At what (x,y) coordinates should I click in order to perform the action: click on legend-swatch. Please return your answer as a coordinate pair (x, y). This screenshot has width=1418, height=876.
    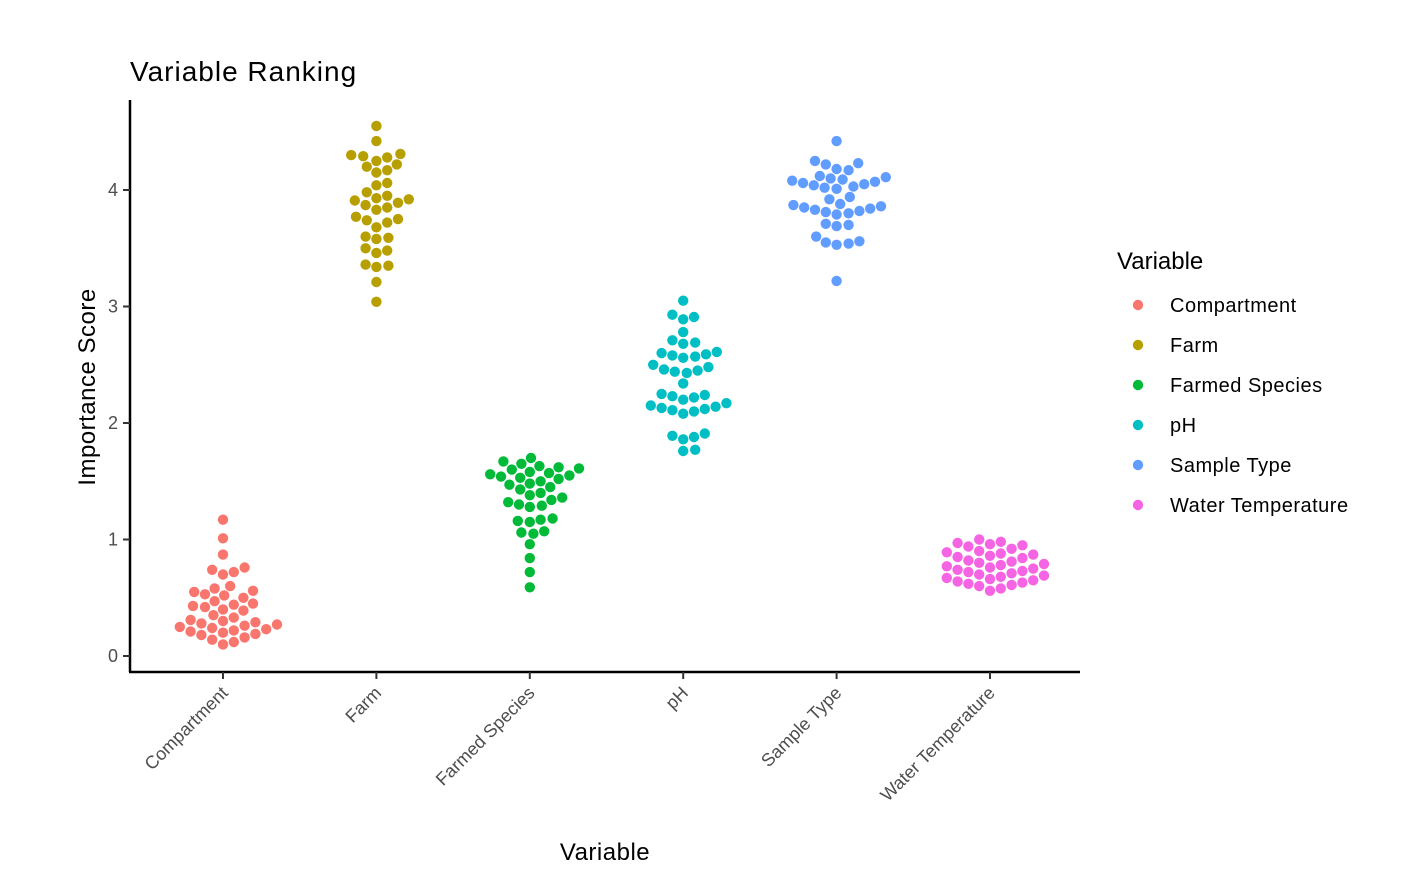
    Looking at the image, I should click on (1138, 465).